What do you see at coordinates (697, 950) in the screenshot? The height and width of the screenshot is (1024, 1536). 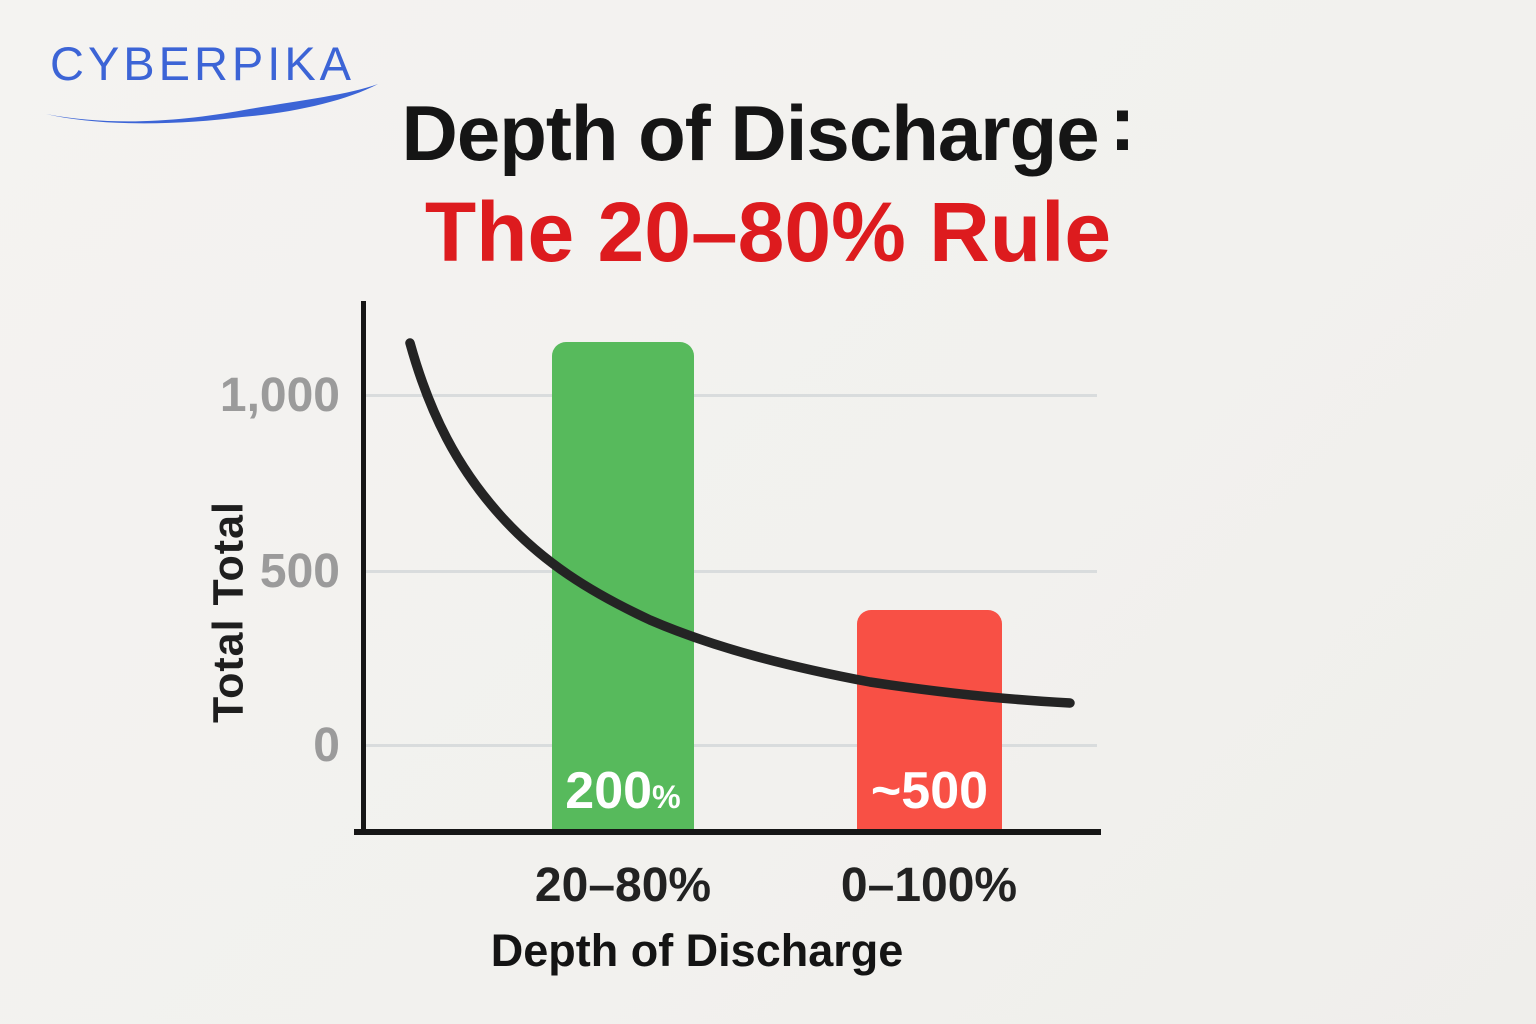 I see `x-axis-title: Depth of Discharge` at bounding box center [697, 950].